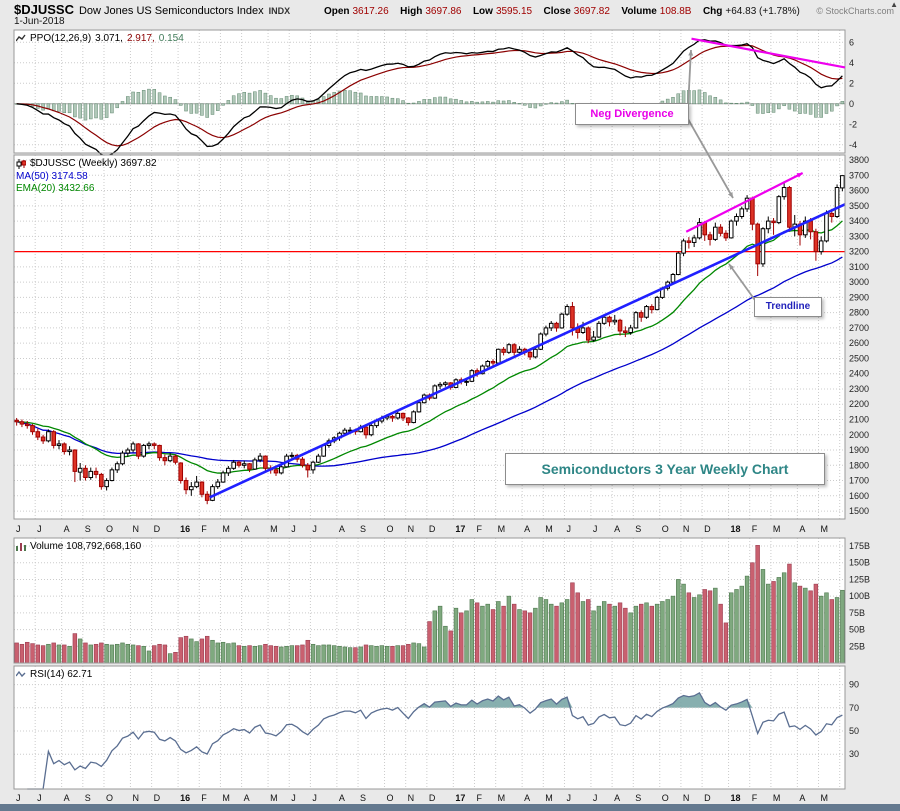  What do you see at coordinates (859, 374) in the screenshot?
I see `svg-text: 2400` at bounding box center [859, 374].